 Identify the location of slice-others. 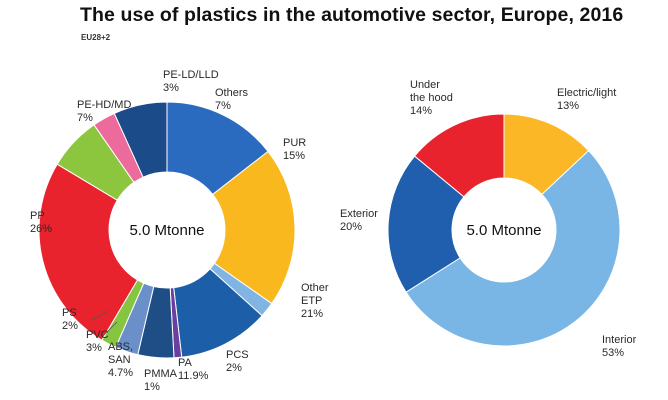
(140, 139).